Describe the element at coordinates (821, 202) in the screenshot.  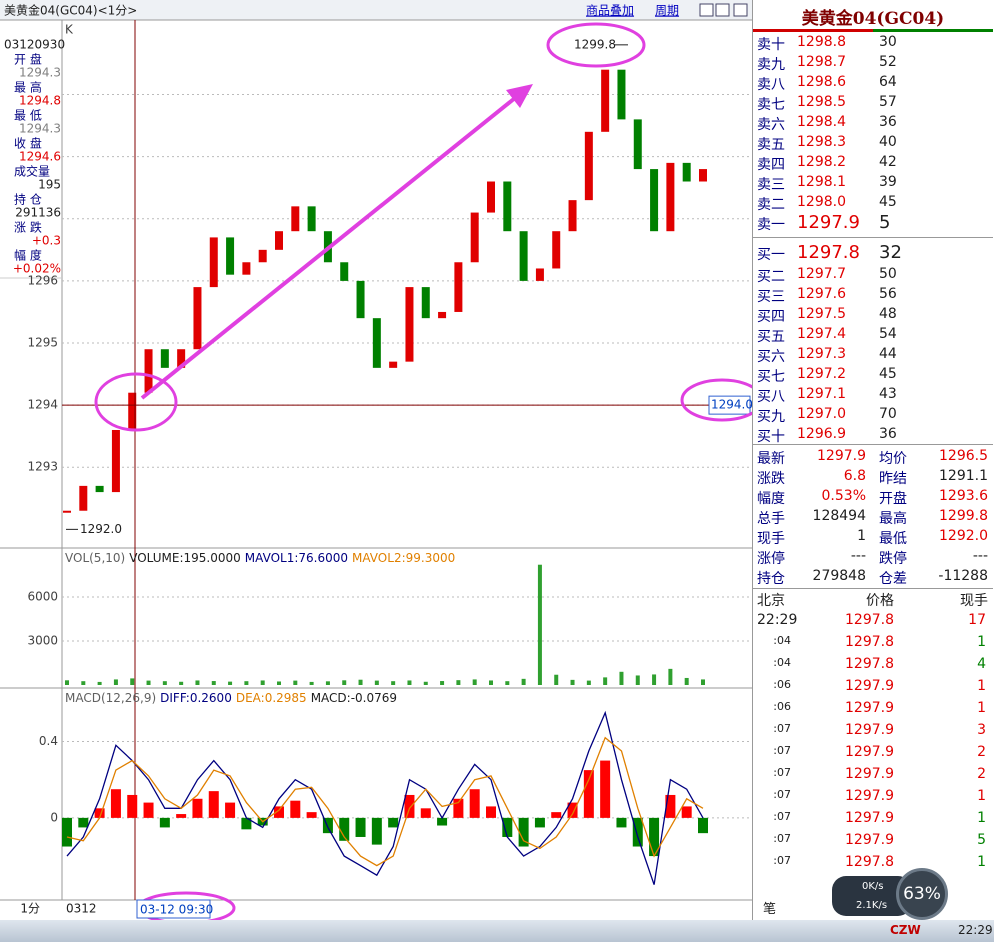
I see `book-price: 1298.0` at that location.